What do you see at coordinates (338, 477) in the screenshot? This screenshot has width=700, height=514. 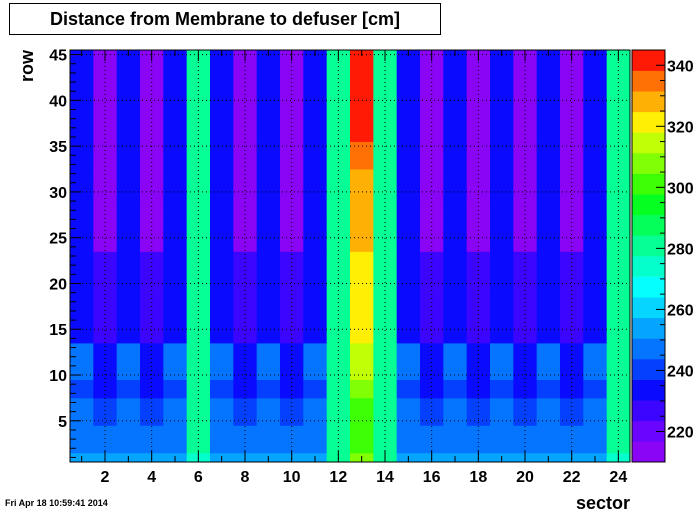 I see `x-tick-label: 12` at bounding box center [338, 477].